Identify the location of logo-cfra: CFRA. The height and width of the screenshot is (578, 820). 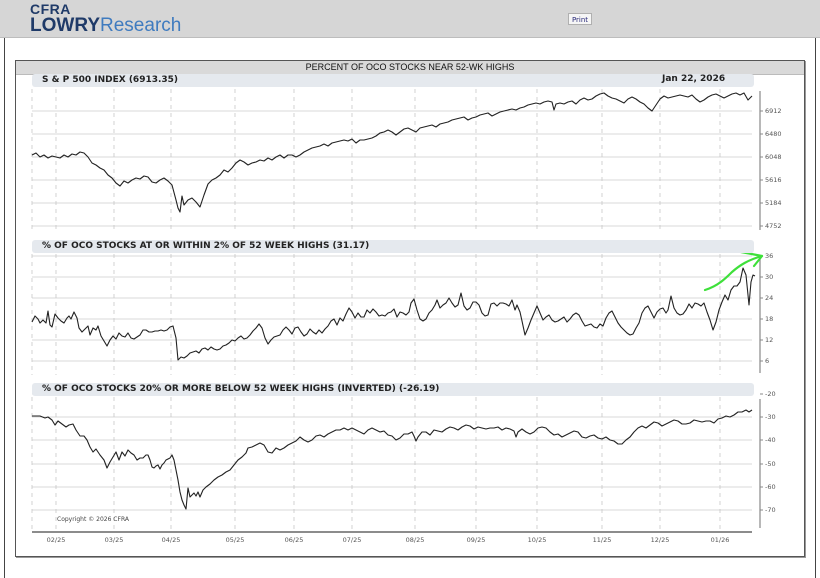
(50, 9).